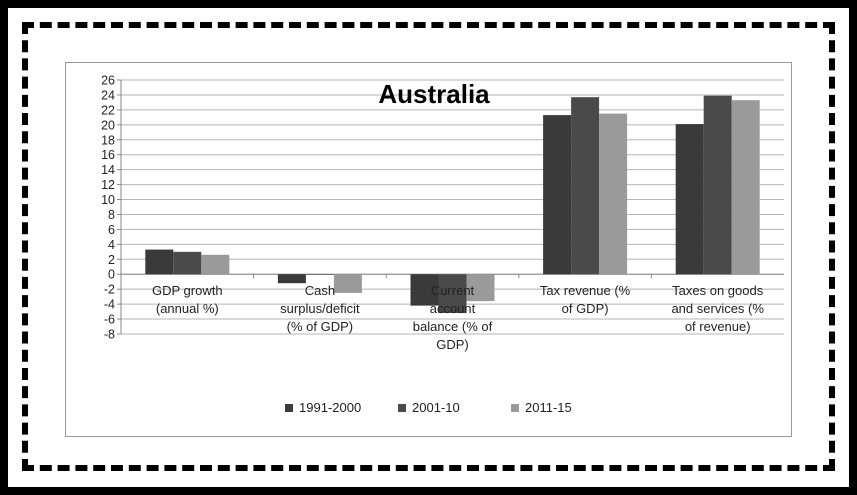  Describe the element at coordinates (109, 305) in the screenshot. I see `y-tick-label: -4` at that location.